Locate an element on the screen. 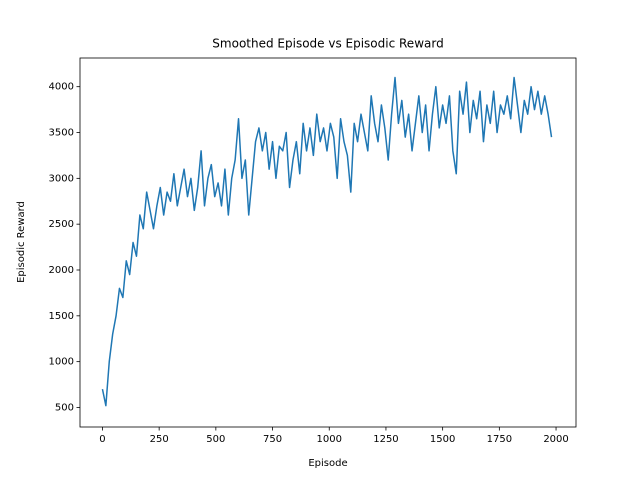  x-tick-label: 1500 is located at coordinates (442, 439).